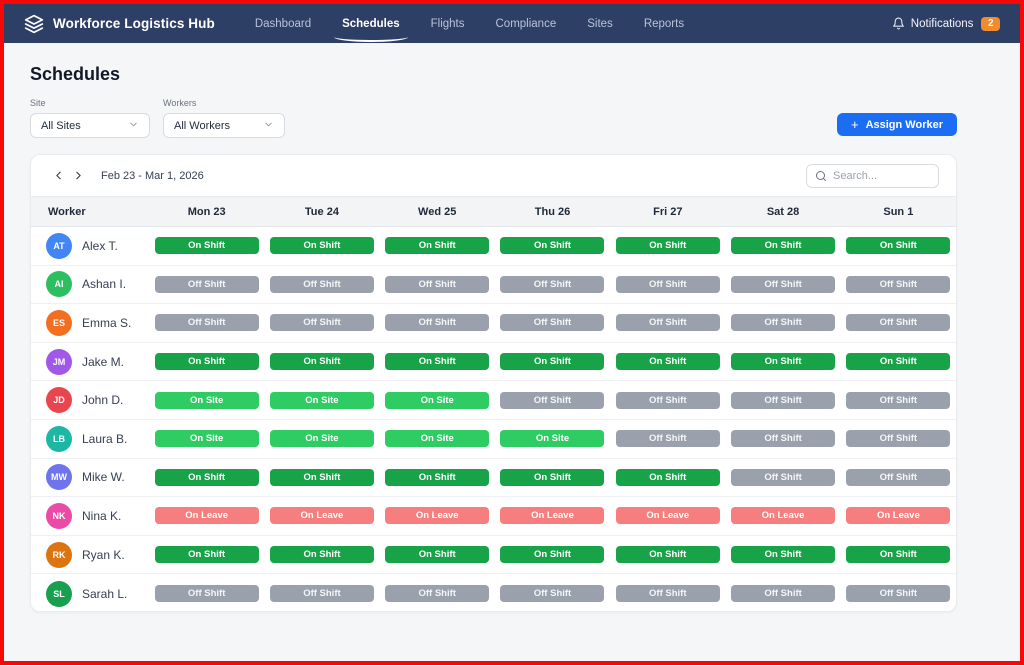 This screenshot has height=665, width=1024. I want to click on nav-item-dashboard: Dashboard, so click(283, 23).